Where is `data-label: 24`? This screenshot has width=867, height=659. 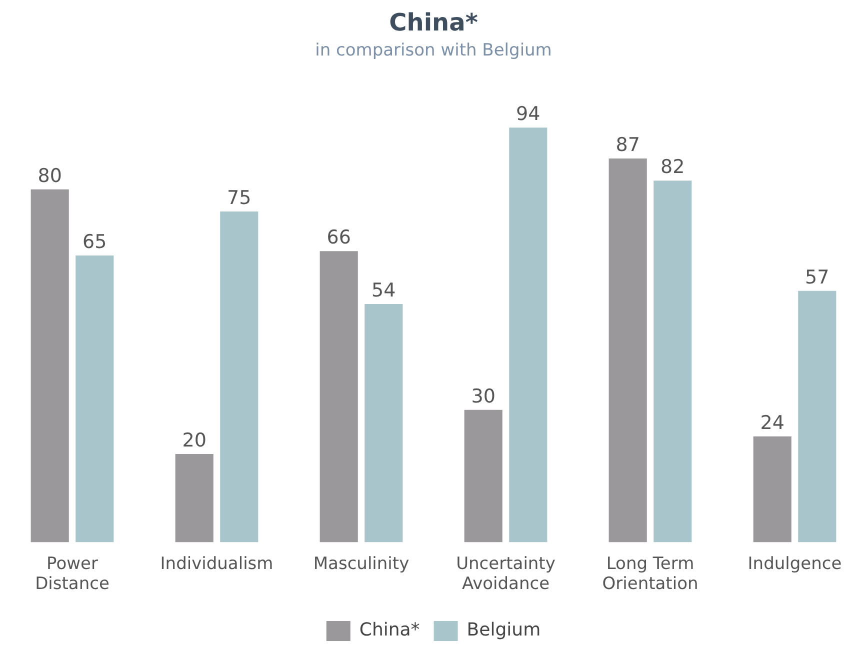
data-label: 24 is located at coordinates (772, 423).